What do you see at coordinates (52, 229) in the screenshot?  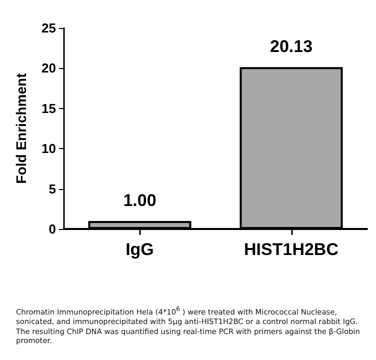 I see `y-tick-label: 0` at bounding box center [52, 229].